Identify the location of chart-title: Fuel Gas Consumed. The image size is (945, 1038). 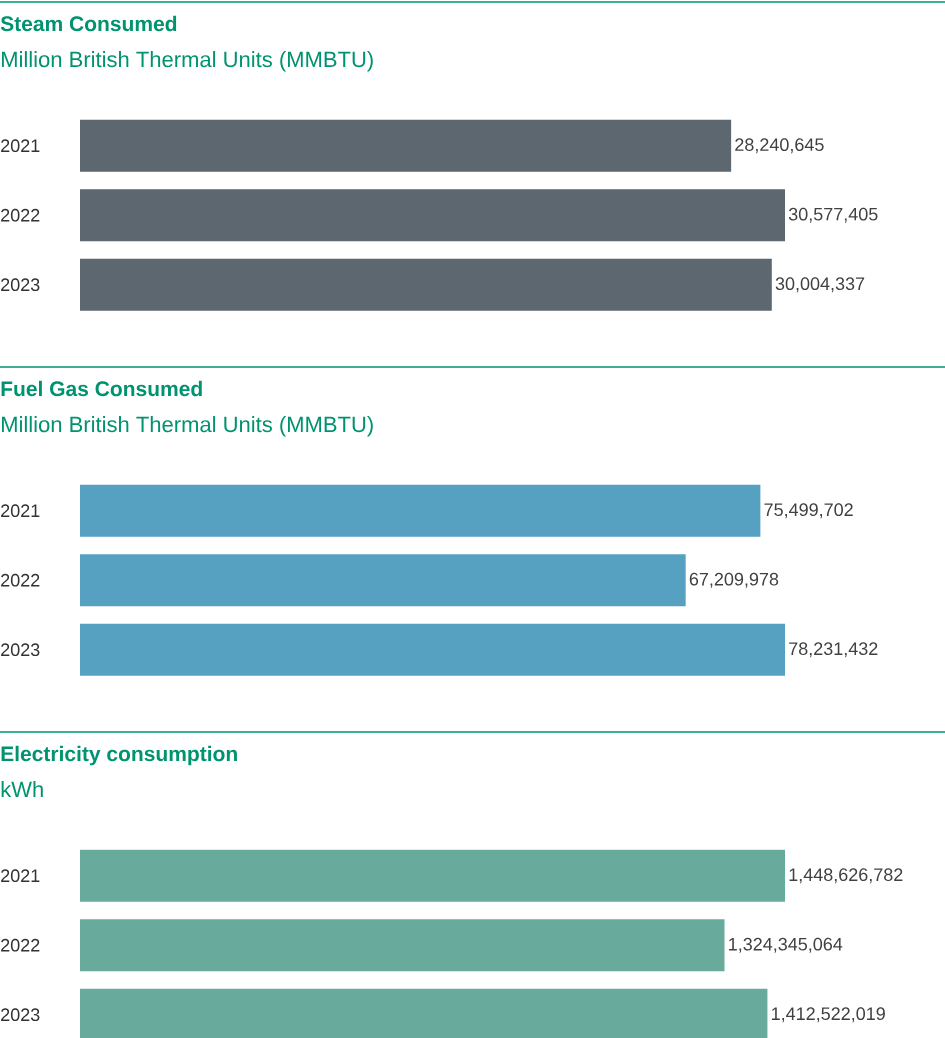
(101, 388).